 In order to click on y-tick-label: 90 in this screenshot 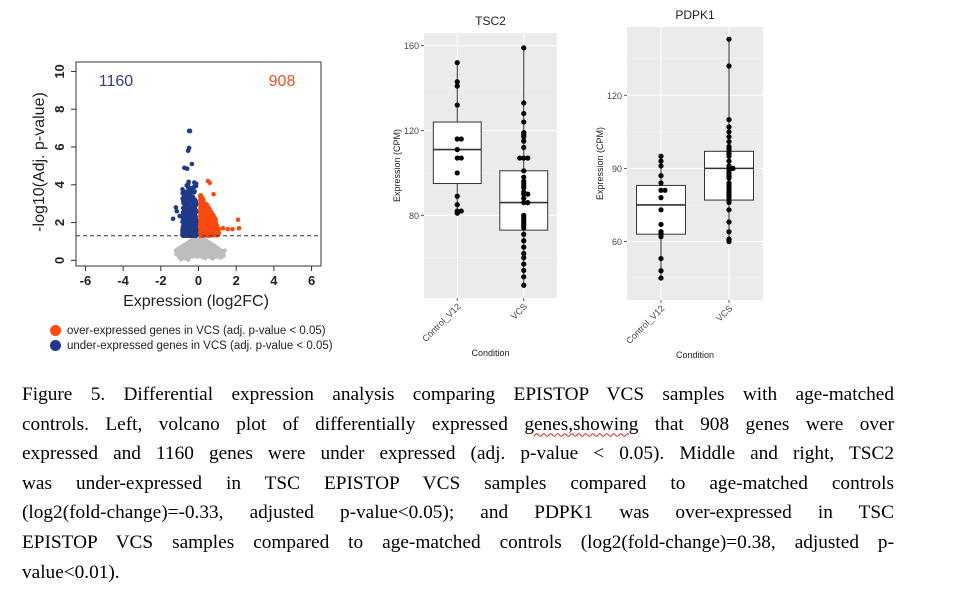, I will do `click(617, 169)`.